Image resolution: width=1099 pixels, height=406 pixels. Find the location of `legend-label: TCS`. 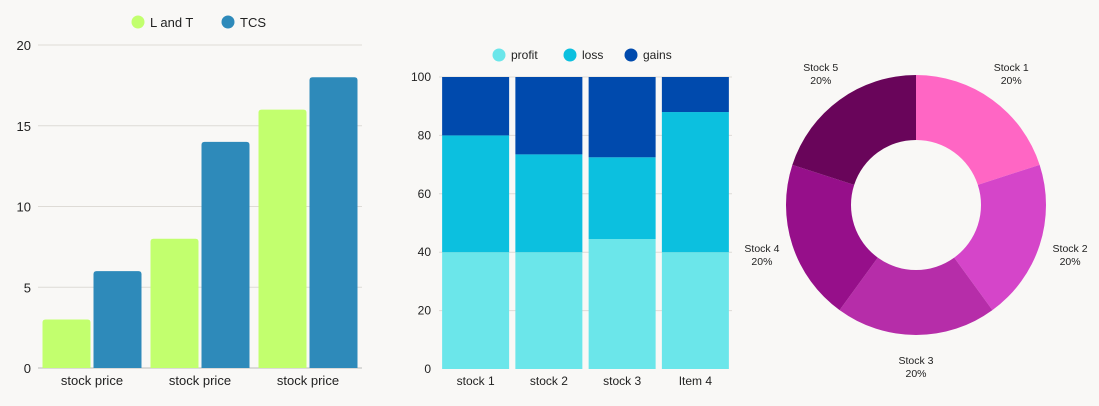

legend-label: TCS is located at coordinates (253, 22).